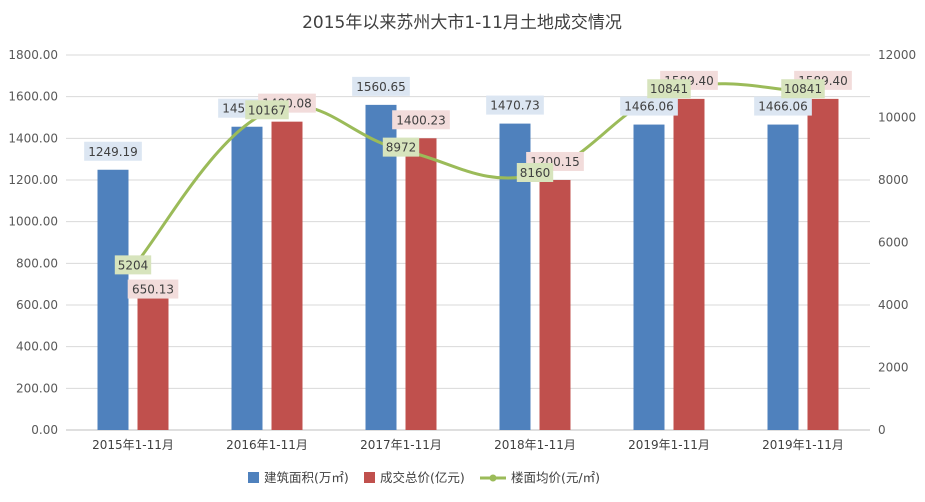  I want to click on category-label: 2018年1-11月, so click(535, 445).